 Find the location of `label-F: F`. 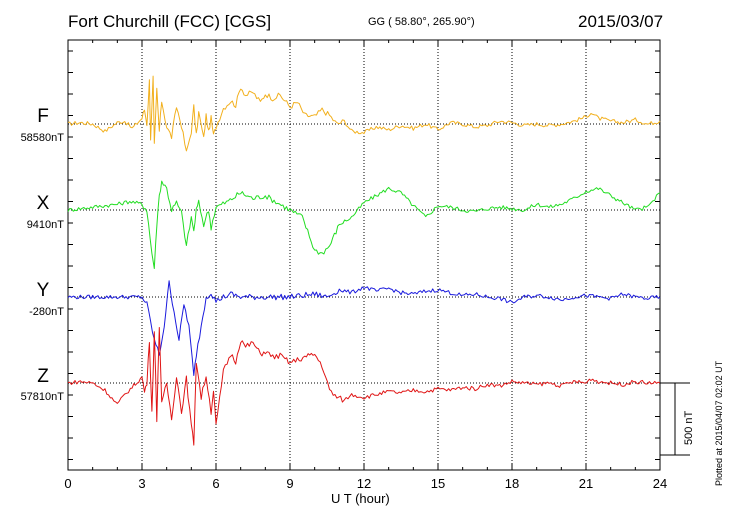

label-F: F is located at coordinates (43, 116).